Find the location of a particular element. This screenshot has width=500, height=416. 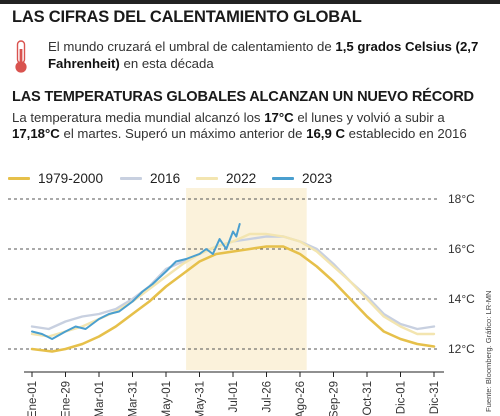

legend-swatch-2016 is located at coordinates (131, 178).